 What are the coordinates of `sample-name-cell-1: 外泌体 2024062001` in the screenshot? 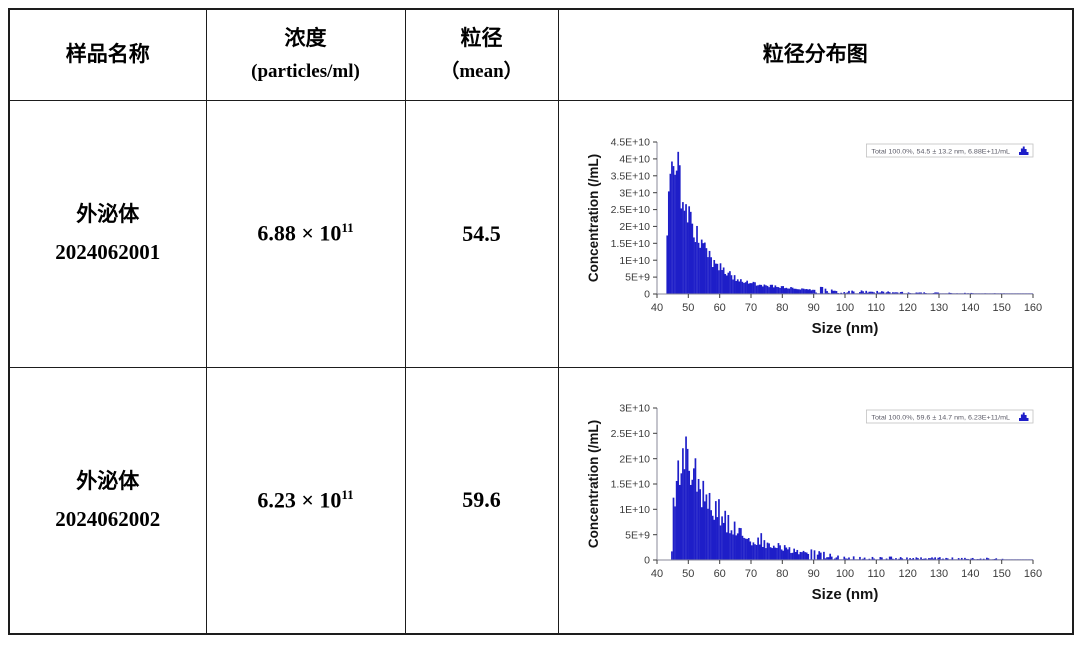 It's located at (107, 233).